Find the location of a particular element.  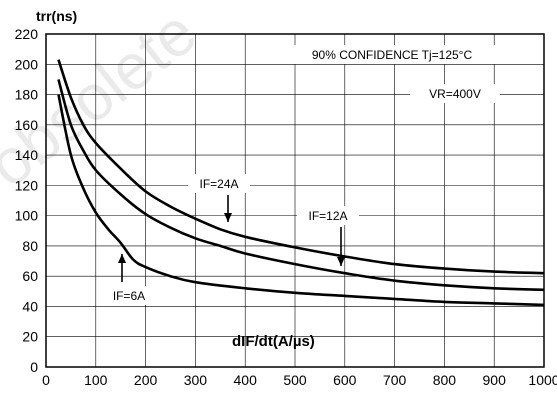

y-tick-label: 0 is located at coordinates (34, 367).